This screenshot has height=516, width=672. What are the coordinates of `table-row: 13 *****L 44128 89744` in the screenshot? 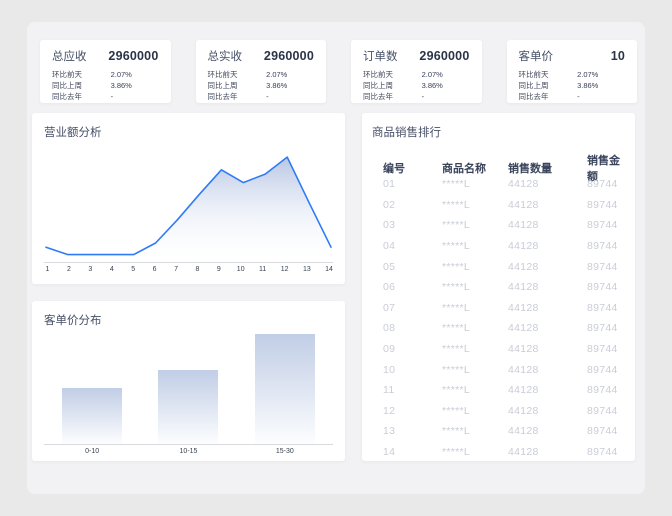 It's located at (498, 431).